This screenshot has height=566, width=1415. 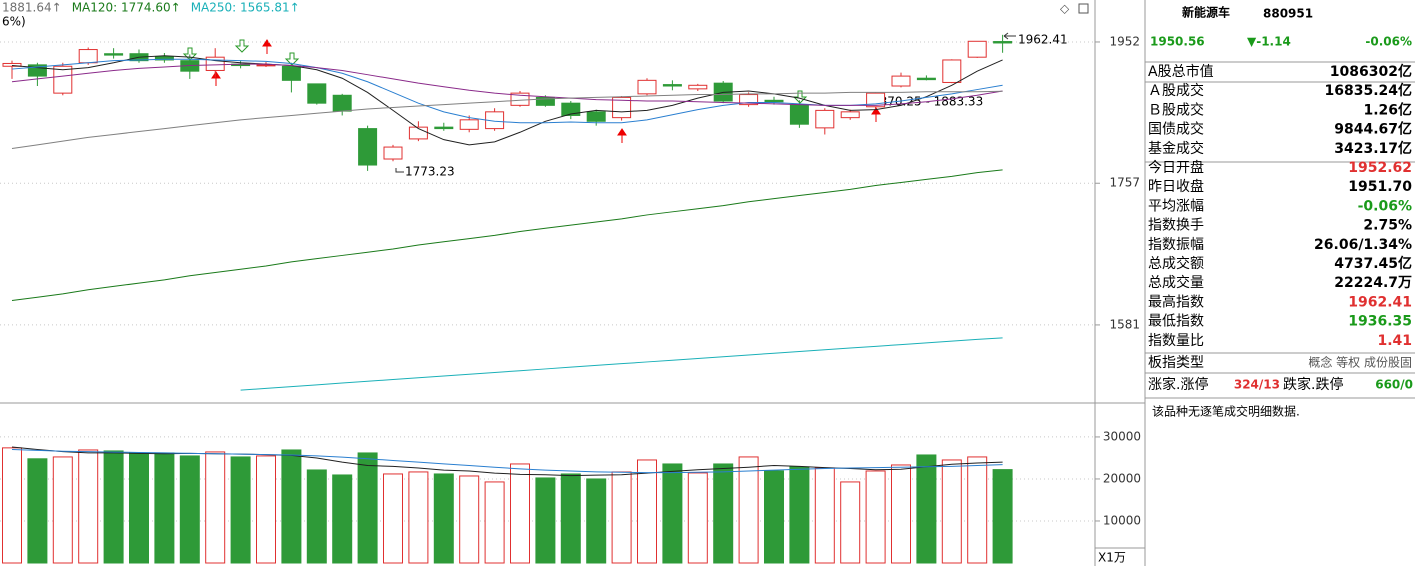 I want to click on unit-label: X1万, so click(x=1112, y=558).